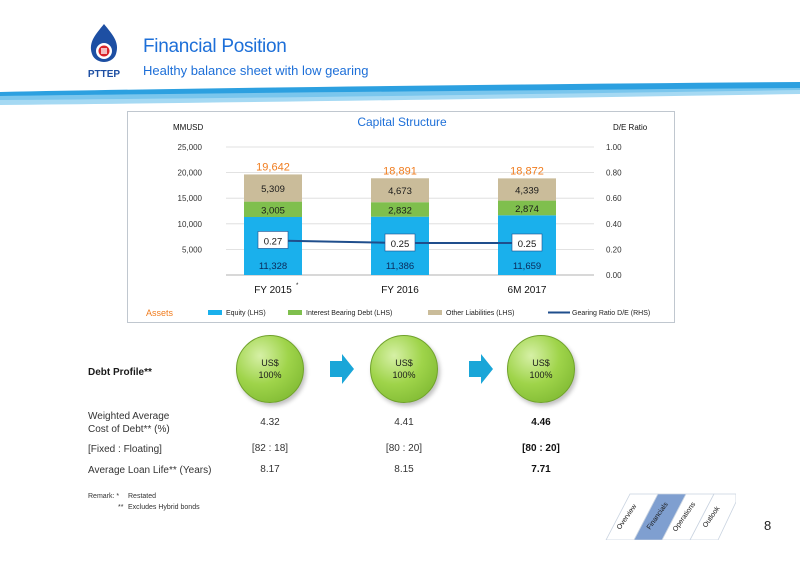  What do you see at coordinates (614, 224) in the screenshot?
I see `y2-tick-label: 0.40` at bounding box center [614, 224].